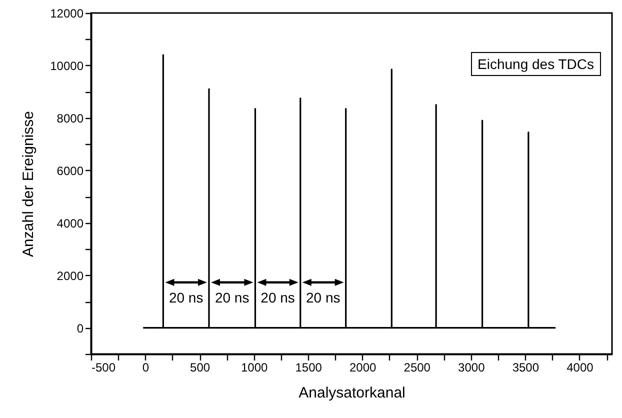  Describe the element at coordinates (146, 367) in the screenshot. I see `x-tick-label: 0` at that location.